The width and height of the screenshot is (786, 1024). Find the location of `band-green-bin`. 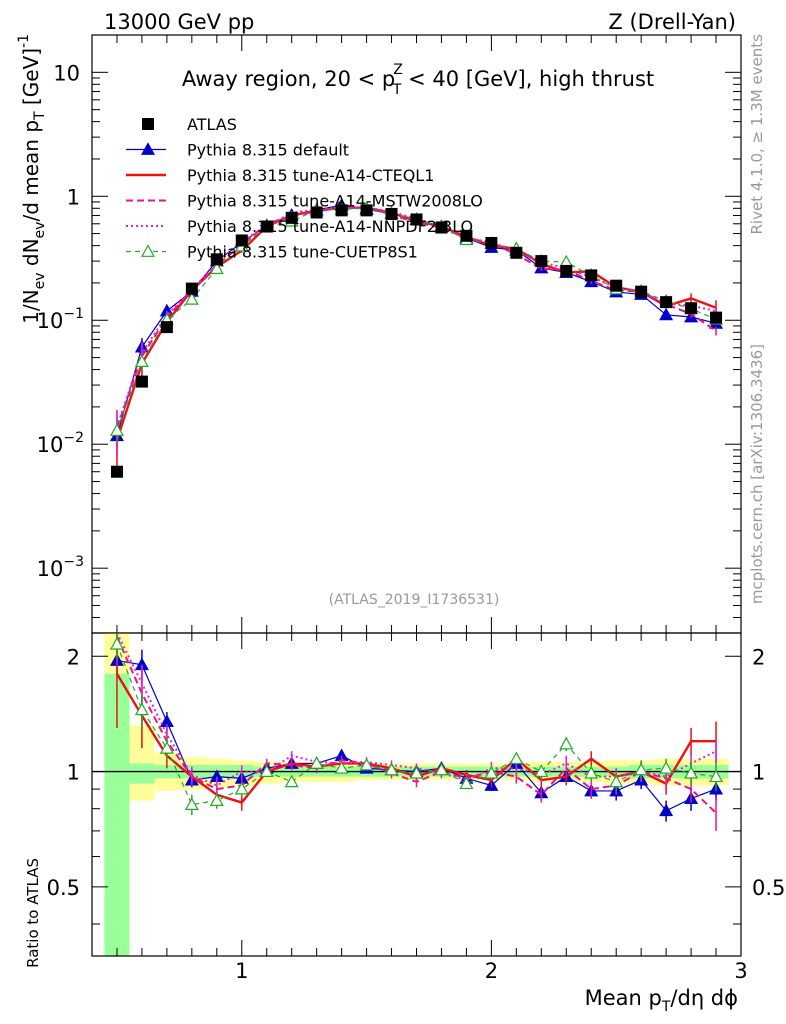

band-green-bin is located at coordinates (142, 773).